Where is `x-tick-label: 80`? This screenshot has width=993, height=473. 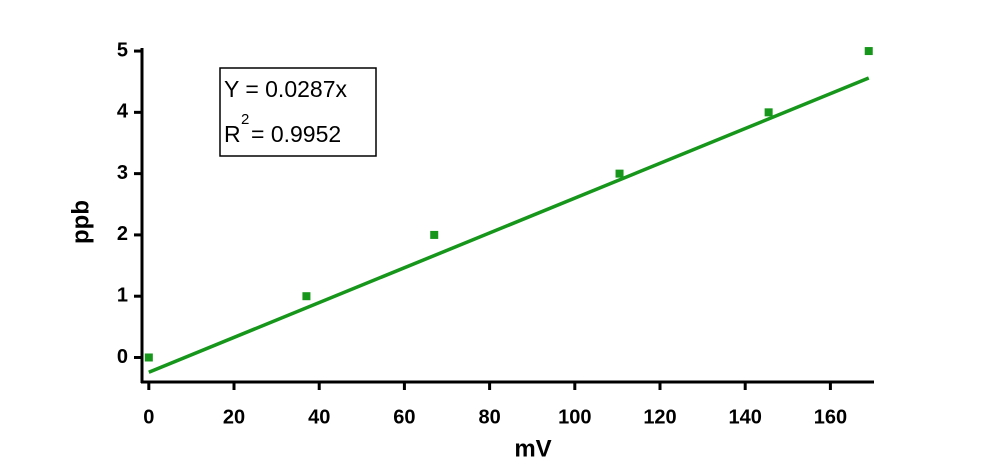 x-tick-label: 80 is located at coordinates (489, 417).